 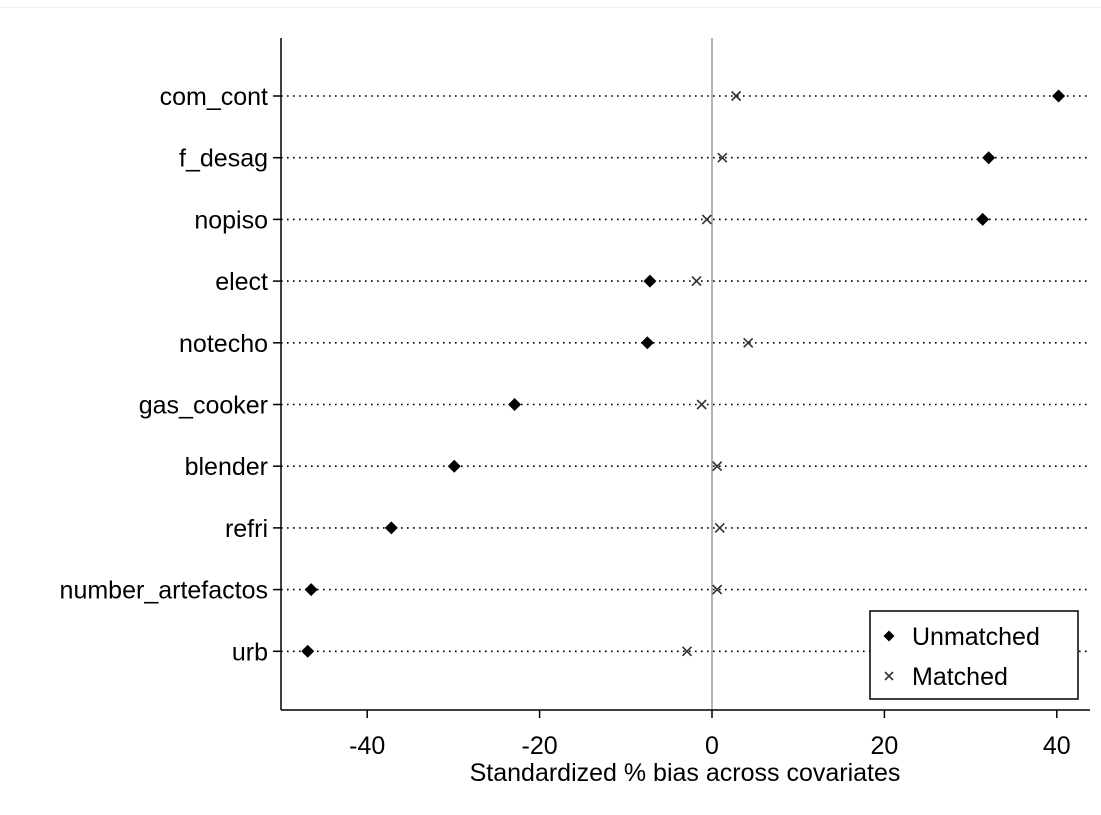 I want to click on x-tick-label: 0, so click(x=712, y=746).